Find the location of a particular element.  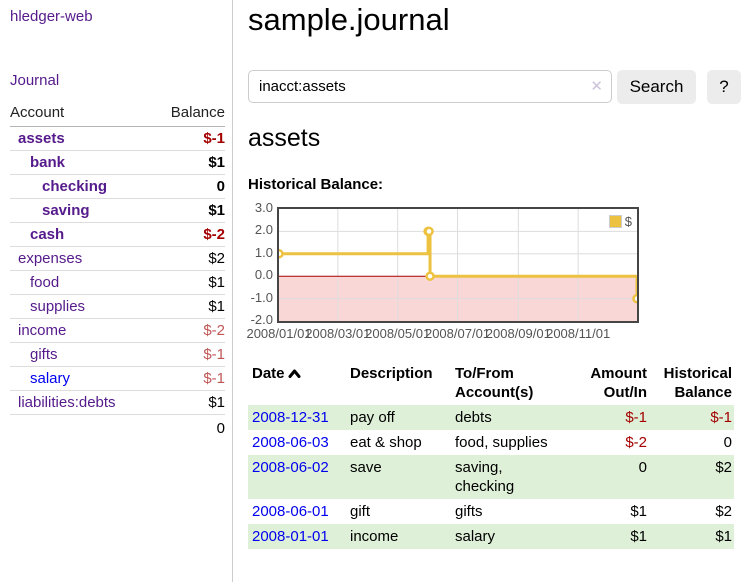

account-column-header: Account is located at coordinates (81, 113).